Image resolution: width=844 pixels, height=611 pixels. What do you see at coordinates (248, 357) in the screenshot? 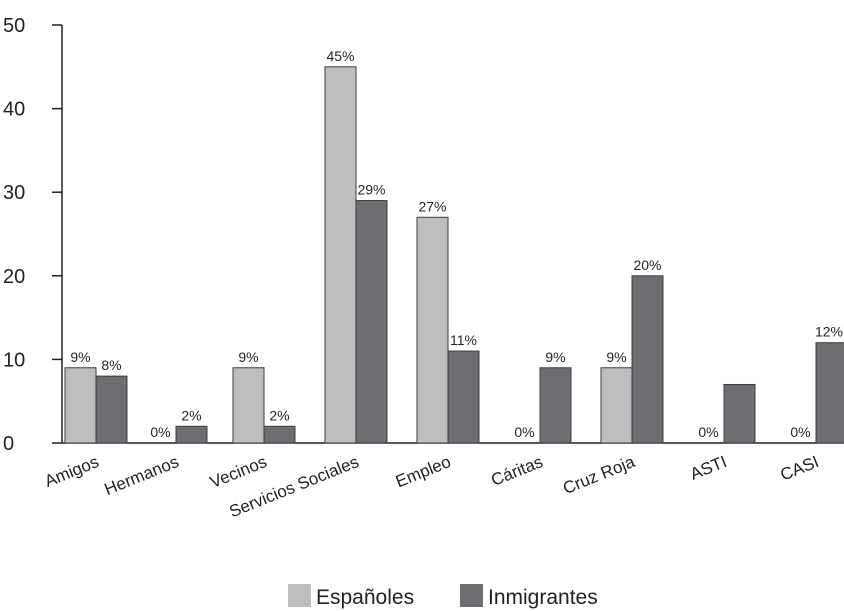
I see `data-label-espanoles-vecinos: 9%` at bounding box center [248, 357].